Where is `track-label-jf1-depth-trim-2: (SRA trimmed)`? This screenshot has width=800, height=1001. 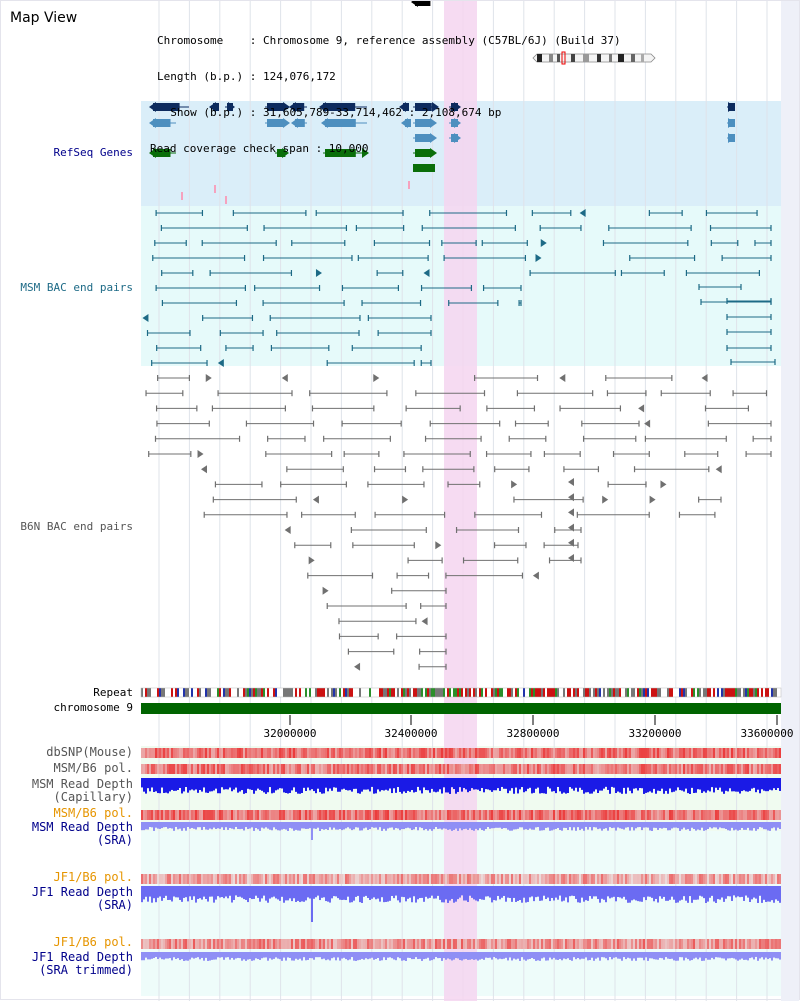 track-label-jf1-depth-trim-2: (SRA trimmed) is located at coordinates (86, 970).